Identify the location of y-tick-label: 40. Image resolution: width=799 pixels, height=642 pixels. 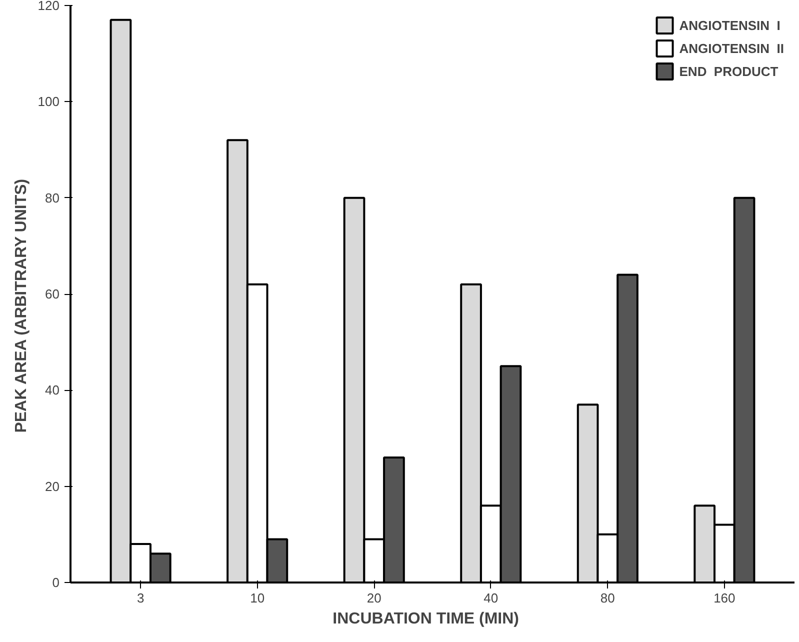
(52, 390).